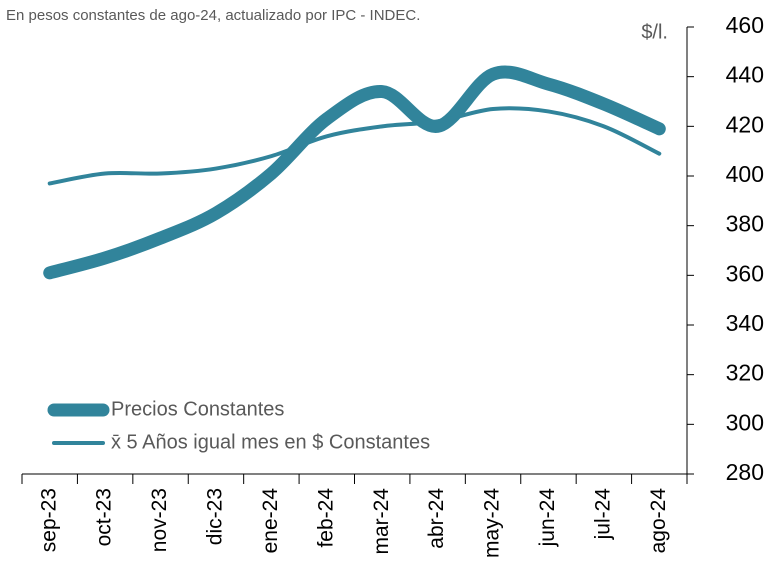  What do you see at coordinates (197, 409) in the screenshot?
I see `legend-label: Precios Constantes` at bounding box center [197, 409].